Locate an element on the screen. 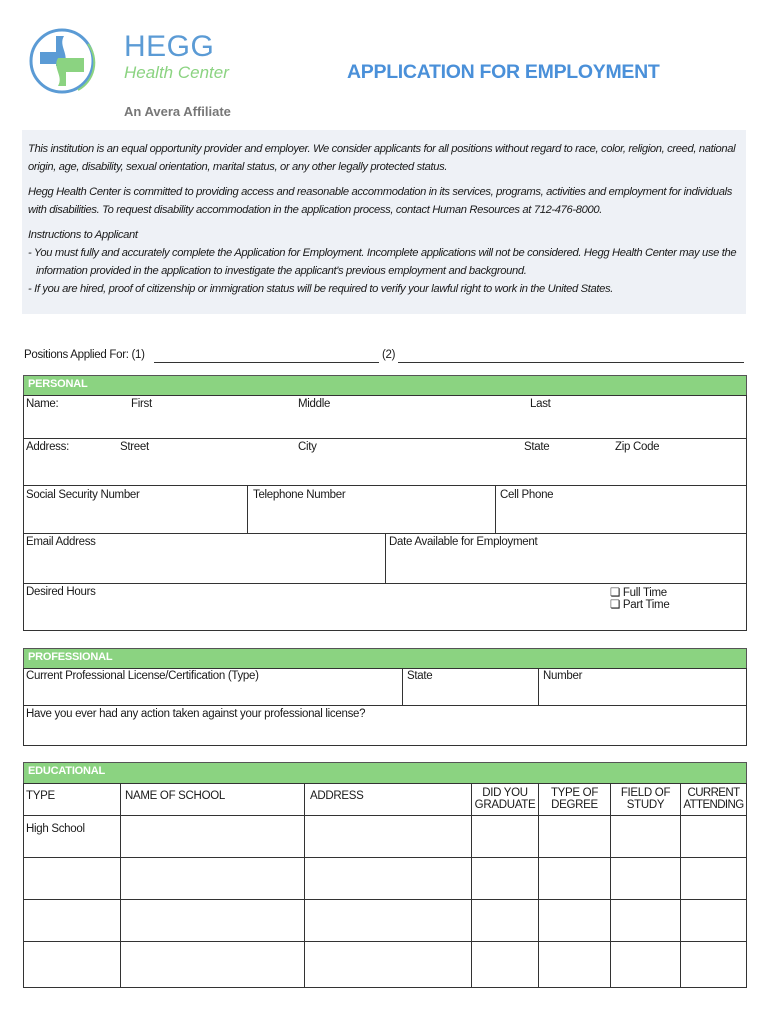 This screenshot has width=770, height=1024. col-address: ADDRESS is located at coordinates (337, 796).